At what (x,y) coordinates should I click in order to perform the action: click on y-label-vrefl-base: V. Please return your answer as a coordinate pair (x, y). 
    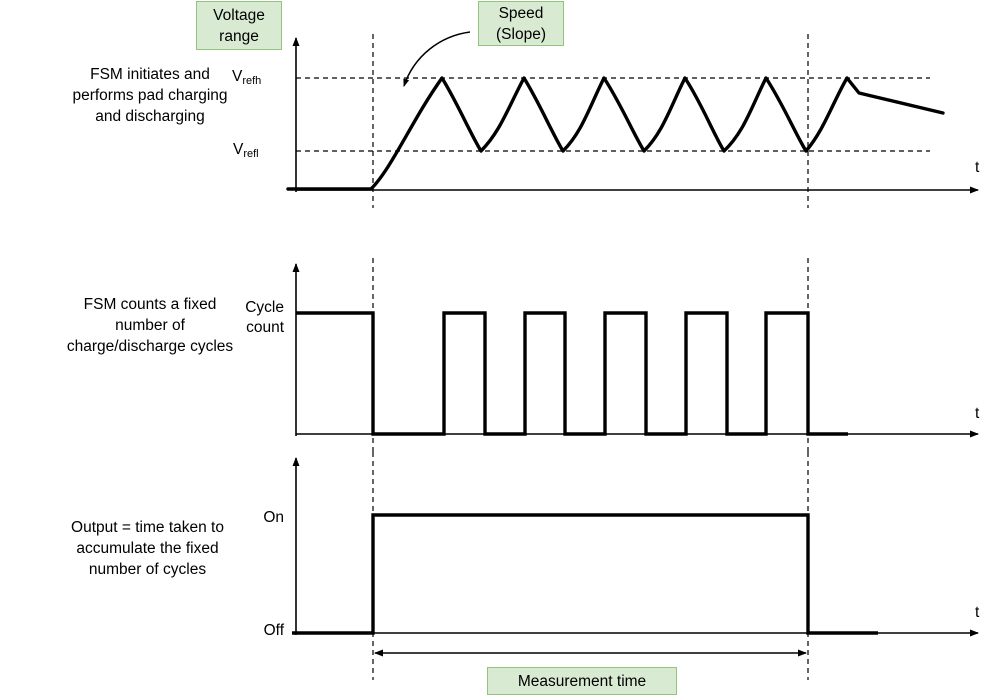
    Looking at the image, I should click on (238, 149).